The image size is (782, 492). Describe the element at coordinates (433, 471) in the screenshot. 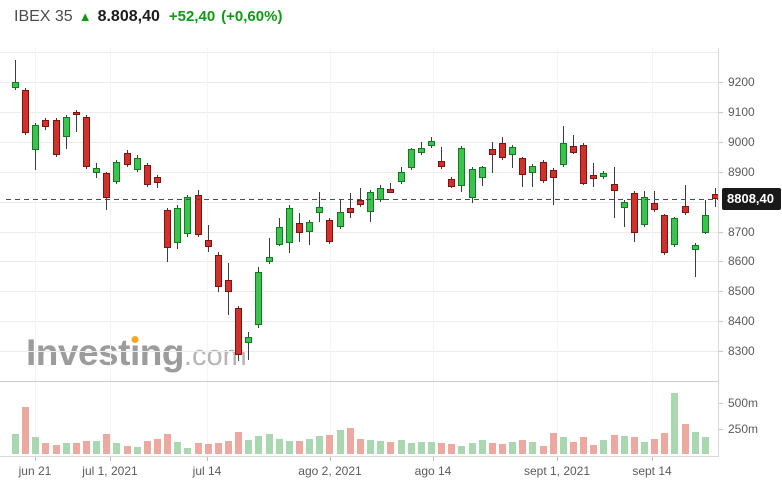

I see `time-axis-label: ago 14` at that location.